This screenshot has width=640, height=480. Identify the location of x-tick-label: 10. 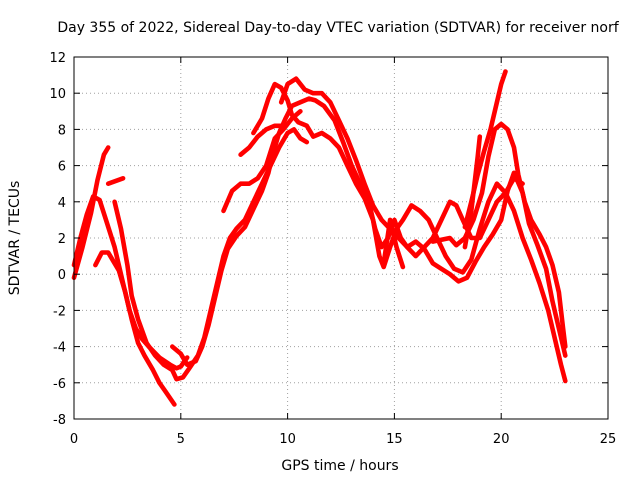
(287, 439).